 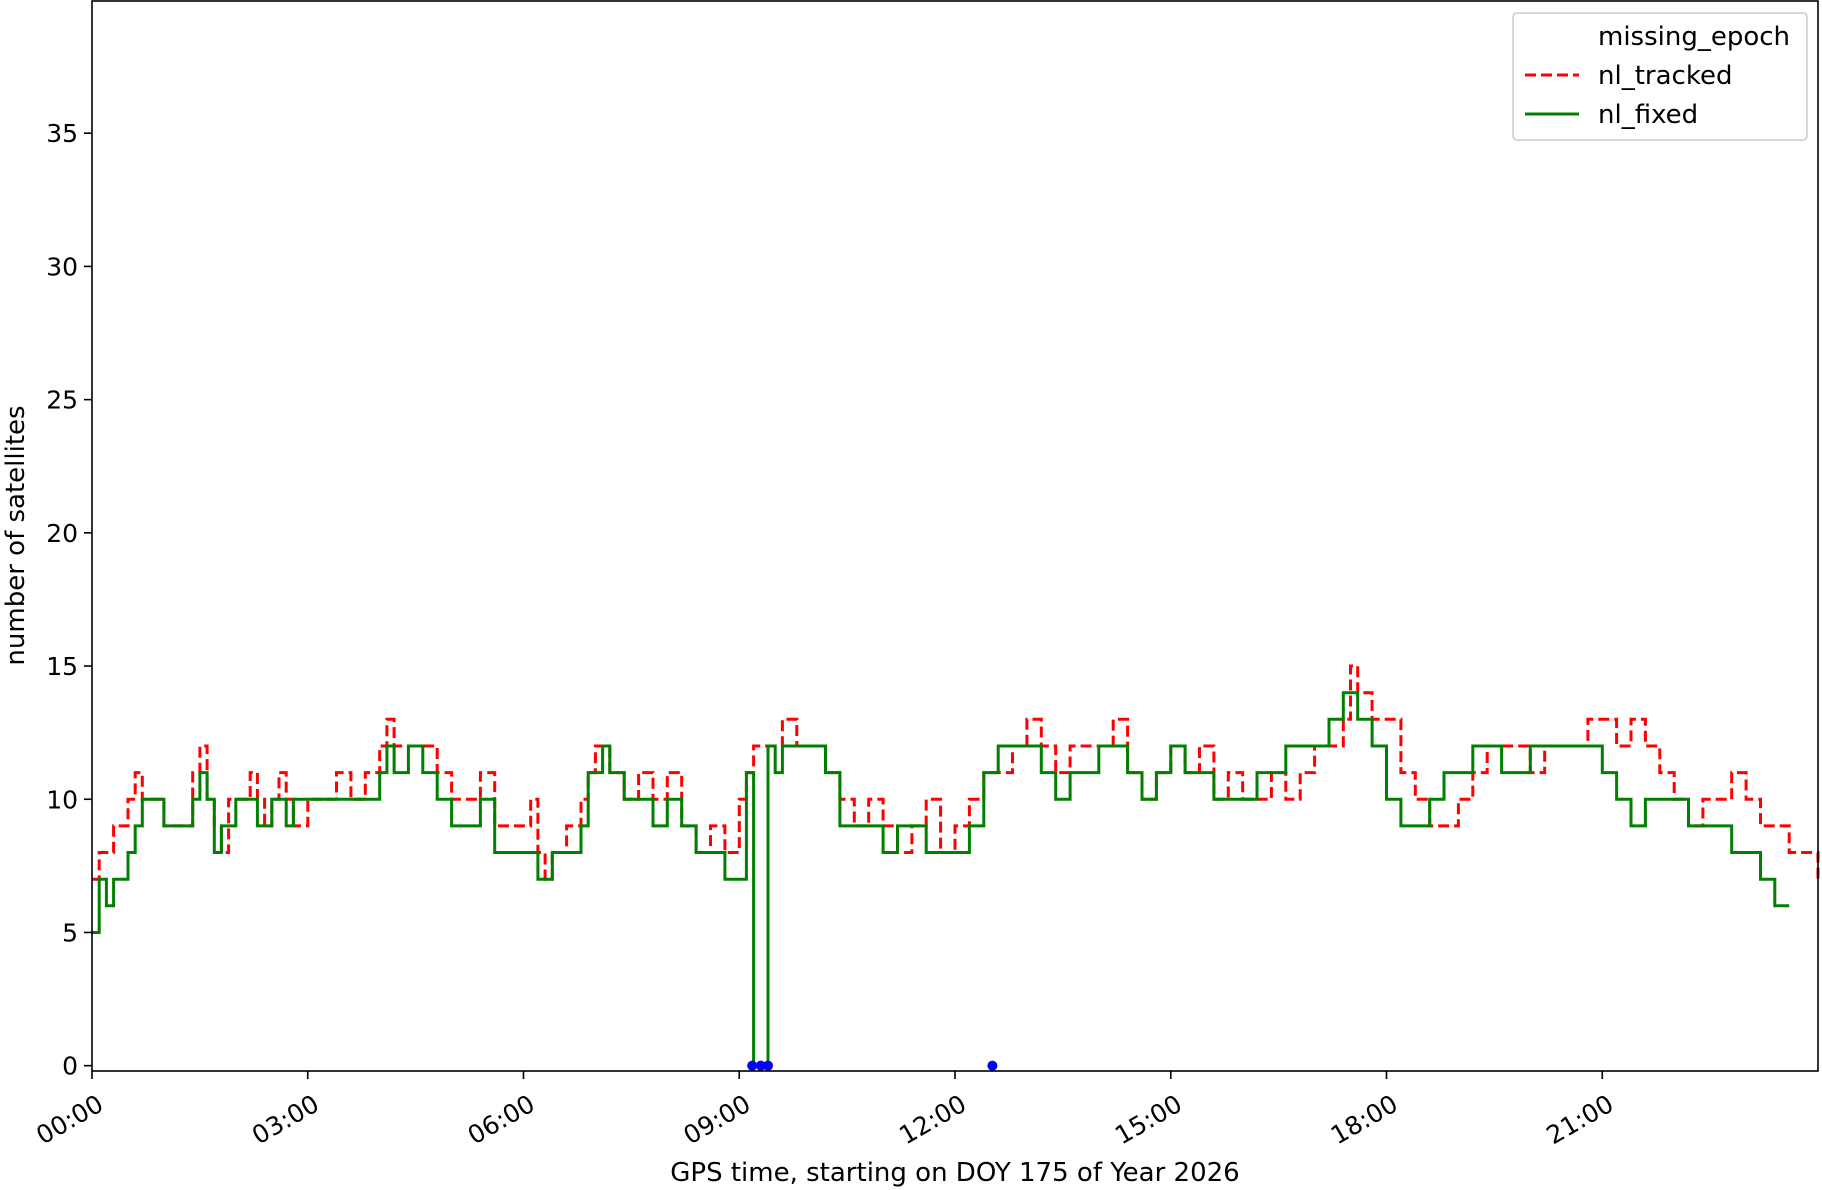 I want to click on legend-label-missing_epoch: missing_epoch, so click(x=1694, y=37).